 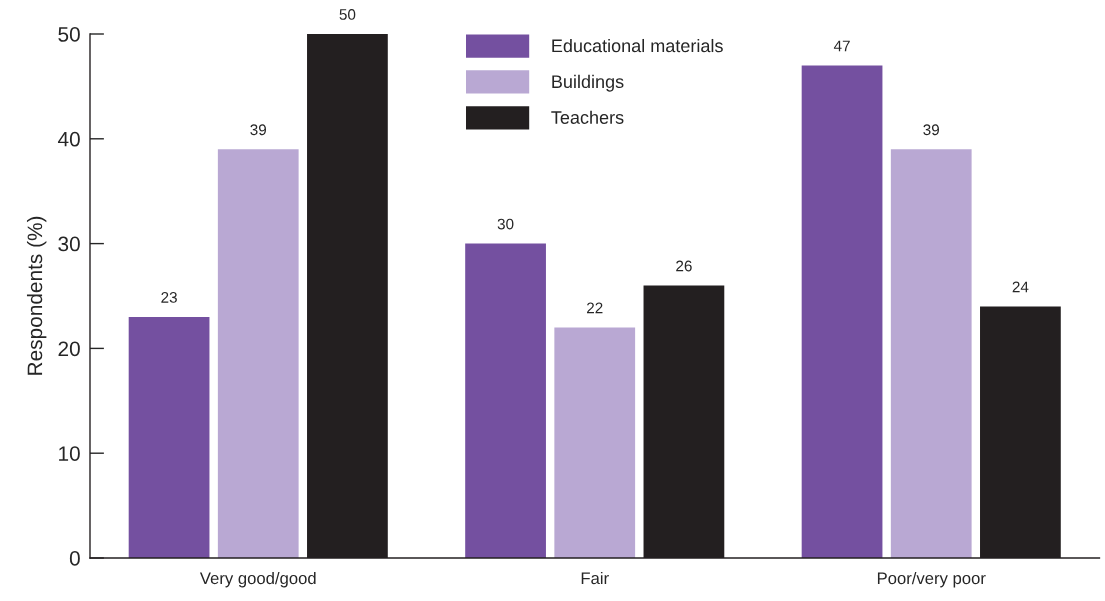 I want to click on y-tick-label: 40, so click(x=68, y=139).